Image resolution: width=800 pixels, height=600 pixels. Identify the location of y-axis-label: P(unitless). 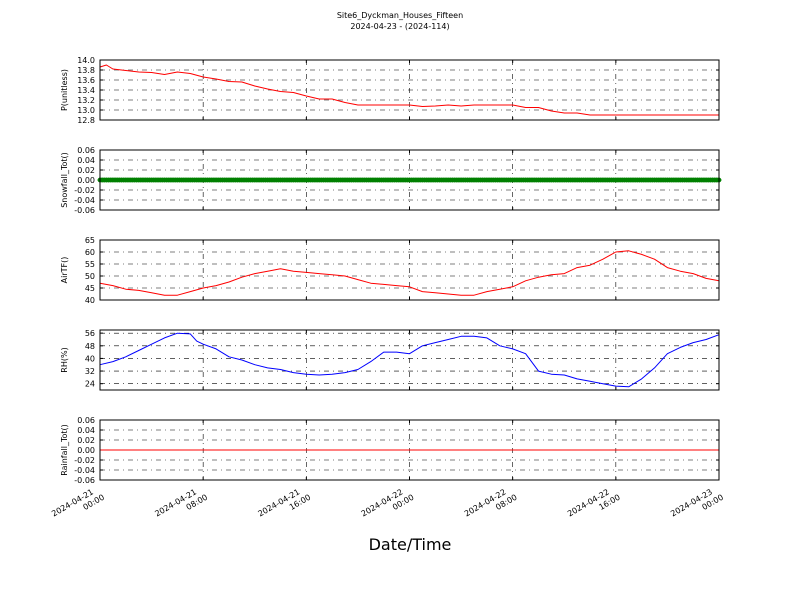
(64, 90).